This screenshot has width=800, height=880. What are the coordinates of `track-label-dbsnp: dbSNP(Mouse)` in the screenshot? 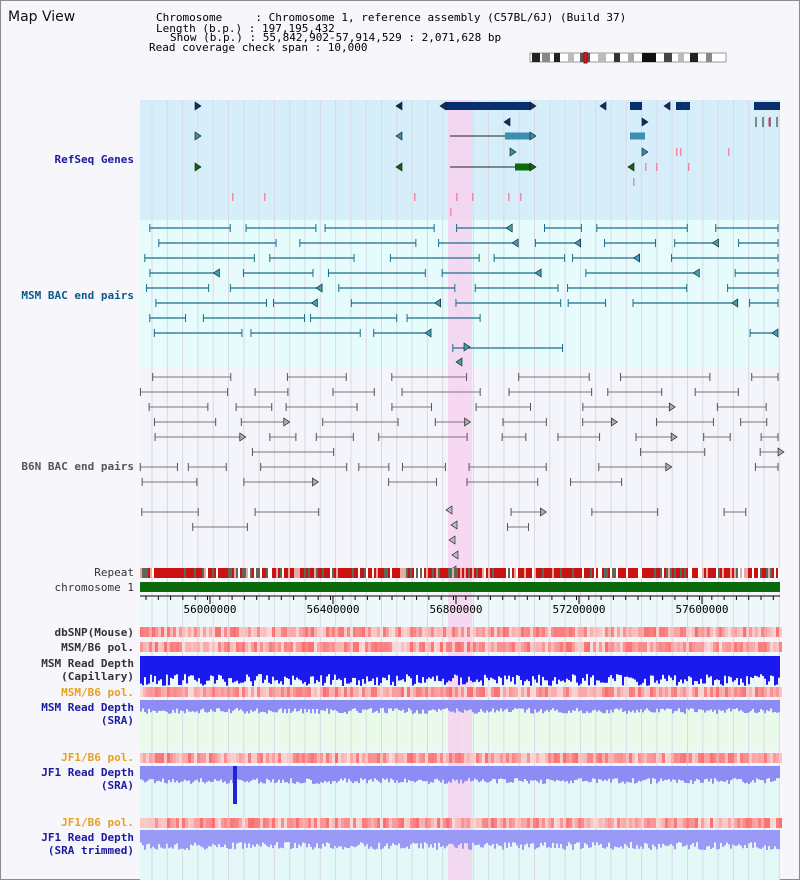 It's located at (94, 632).